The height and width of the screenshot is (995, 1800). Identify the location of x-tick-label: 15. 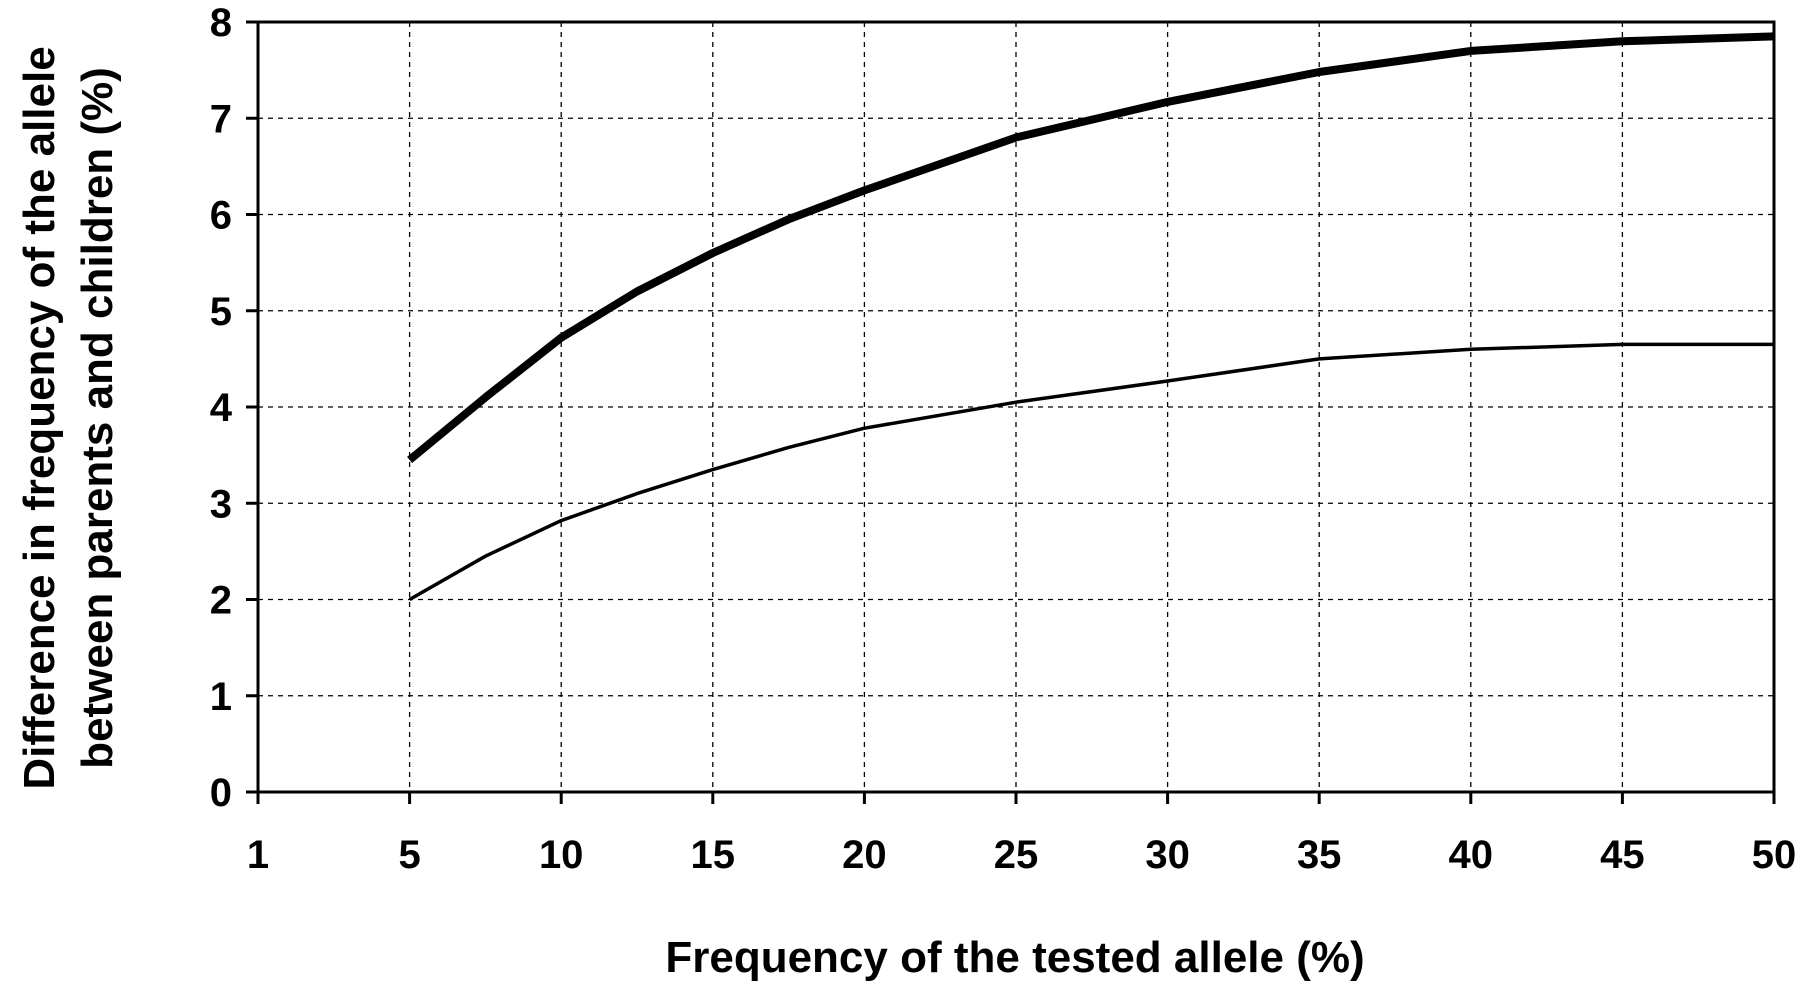
(713, 855).